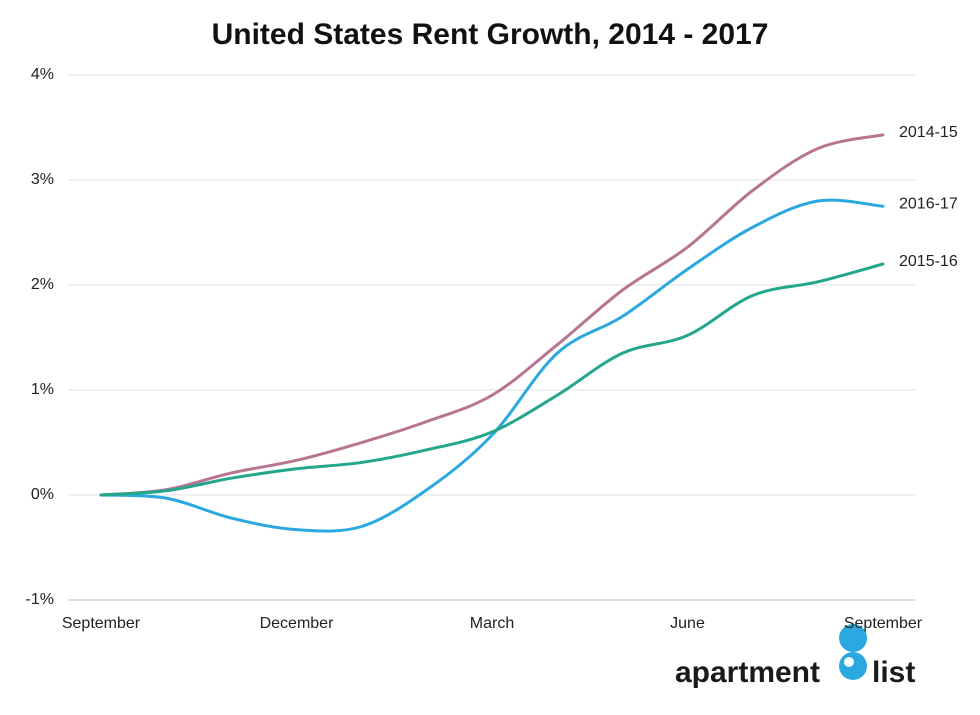 Image resolution: width=980 pixels, height=715 pixels. What do you see at coordinates (42, 179) in the screenshot?
I see `y-tick-label: 3%` at bounding box center [42, 179].